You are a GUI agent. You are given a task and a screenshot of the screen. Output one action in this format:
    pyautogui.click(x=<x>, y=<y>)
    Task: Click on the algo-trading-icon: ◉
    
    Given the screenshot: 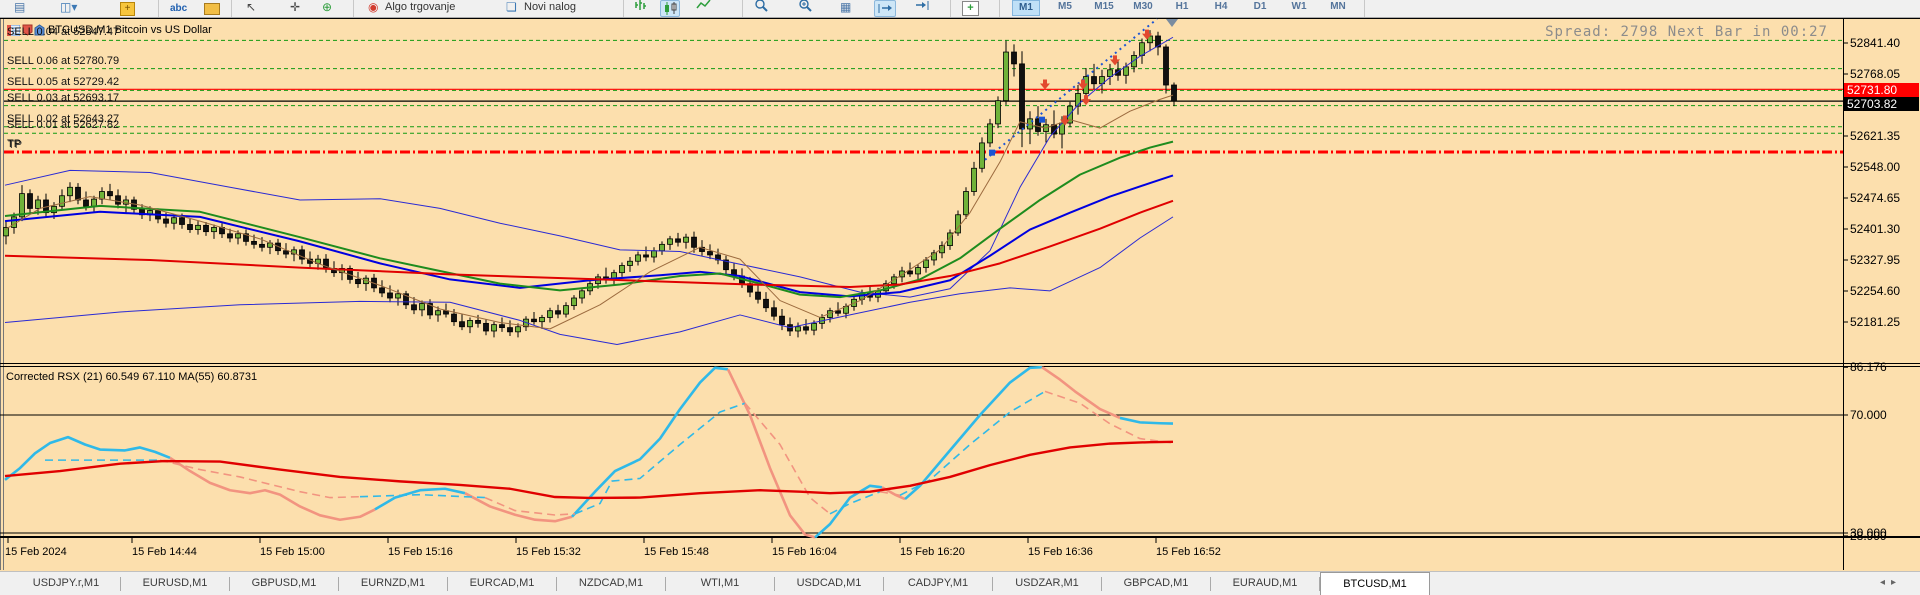 What is the action you would take?
    pyautogui.click(x=373, y=7)
    